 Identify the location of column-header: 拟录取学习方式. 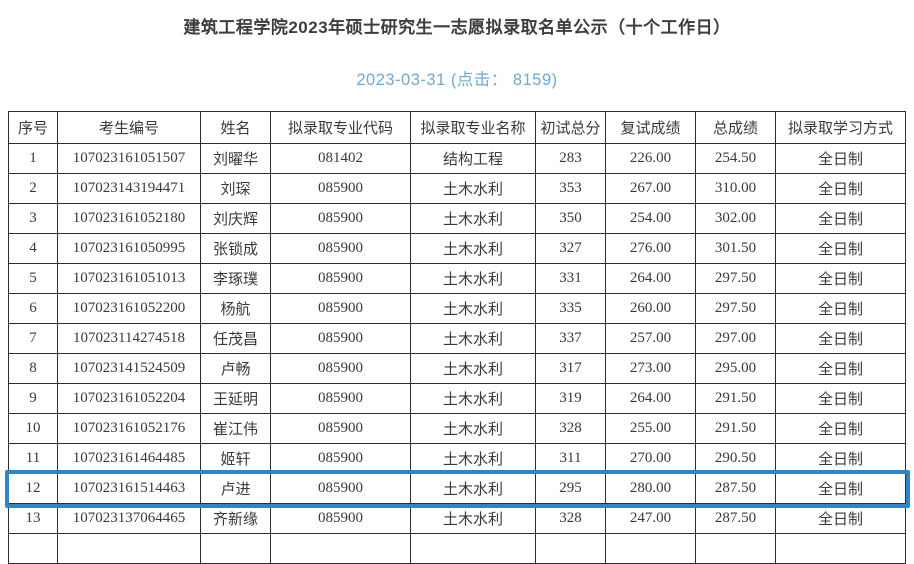
(840, 127).